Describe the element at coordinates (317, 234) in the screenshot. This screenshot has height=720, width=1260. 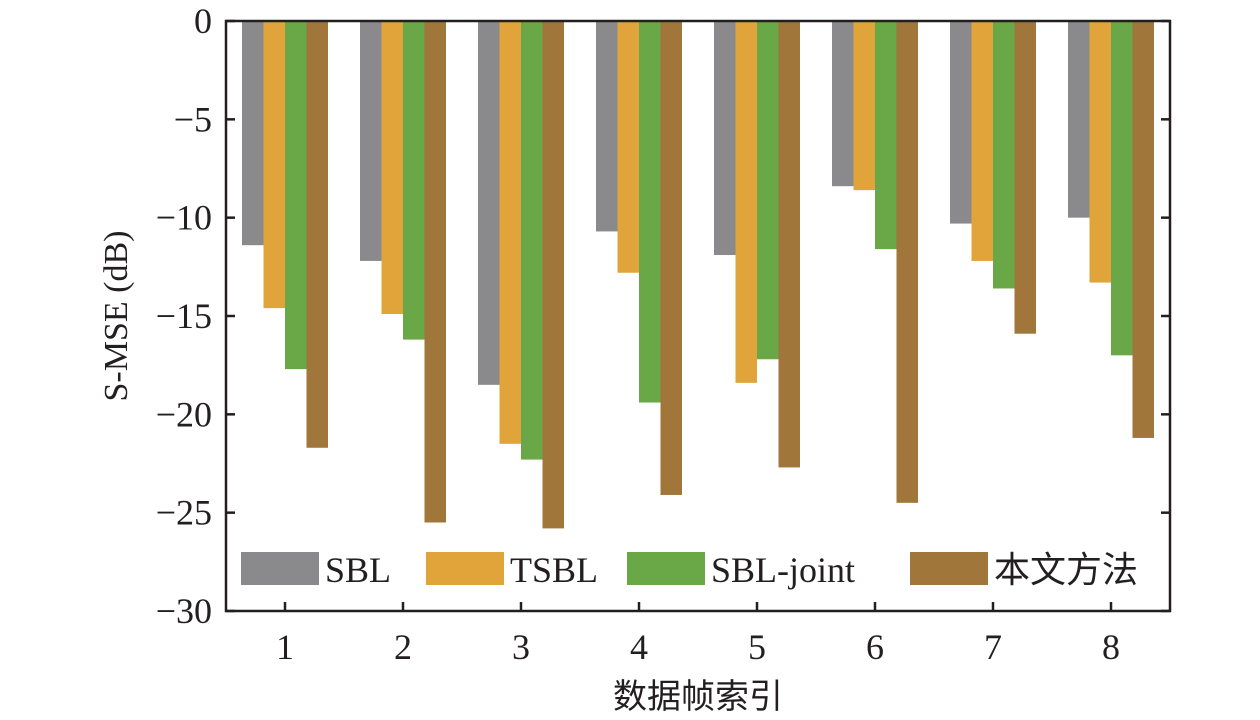
I see `bar-本文方法-1` at that location.